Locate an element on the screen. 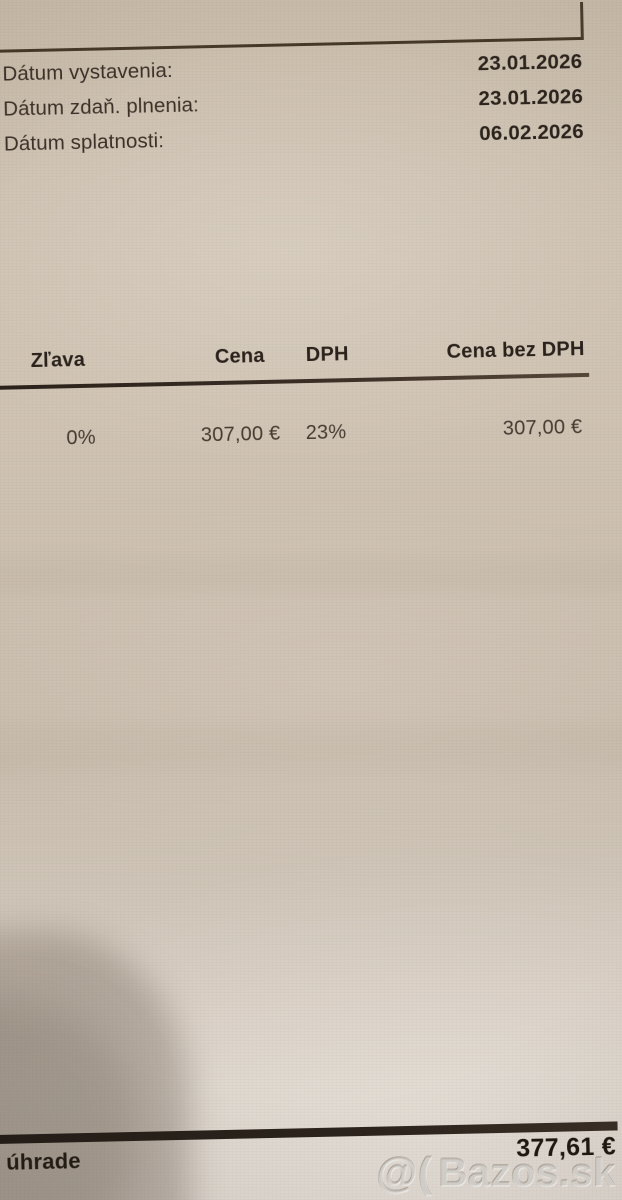  column-header-cena: Cena is located at coordinates (239, 356).